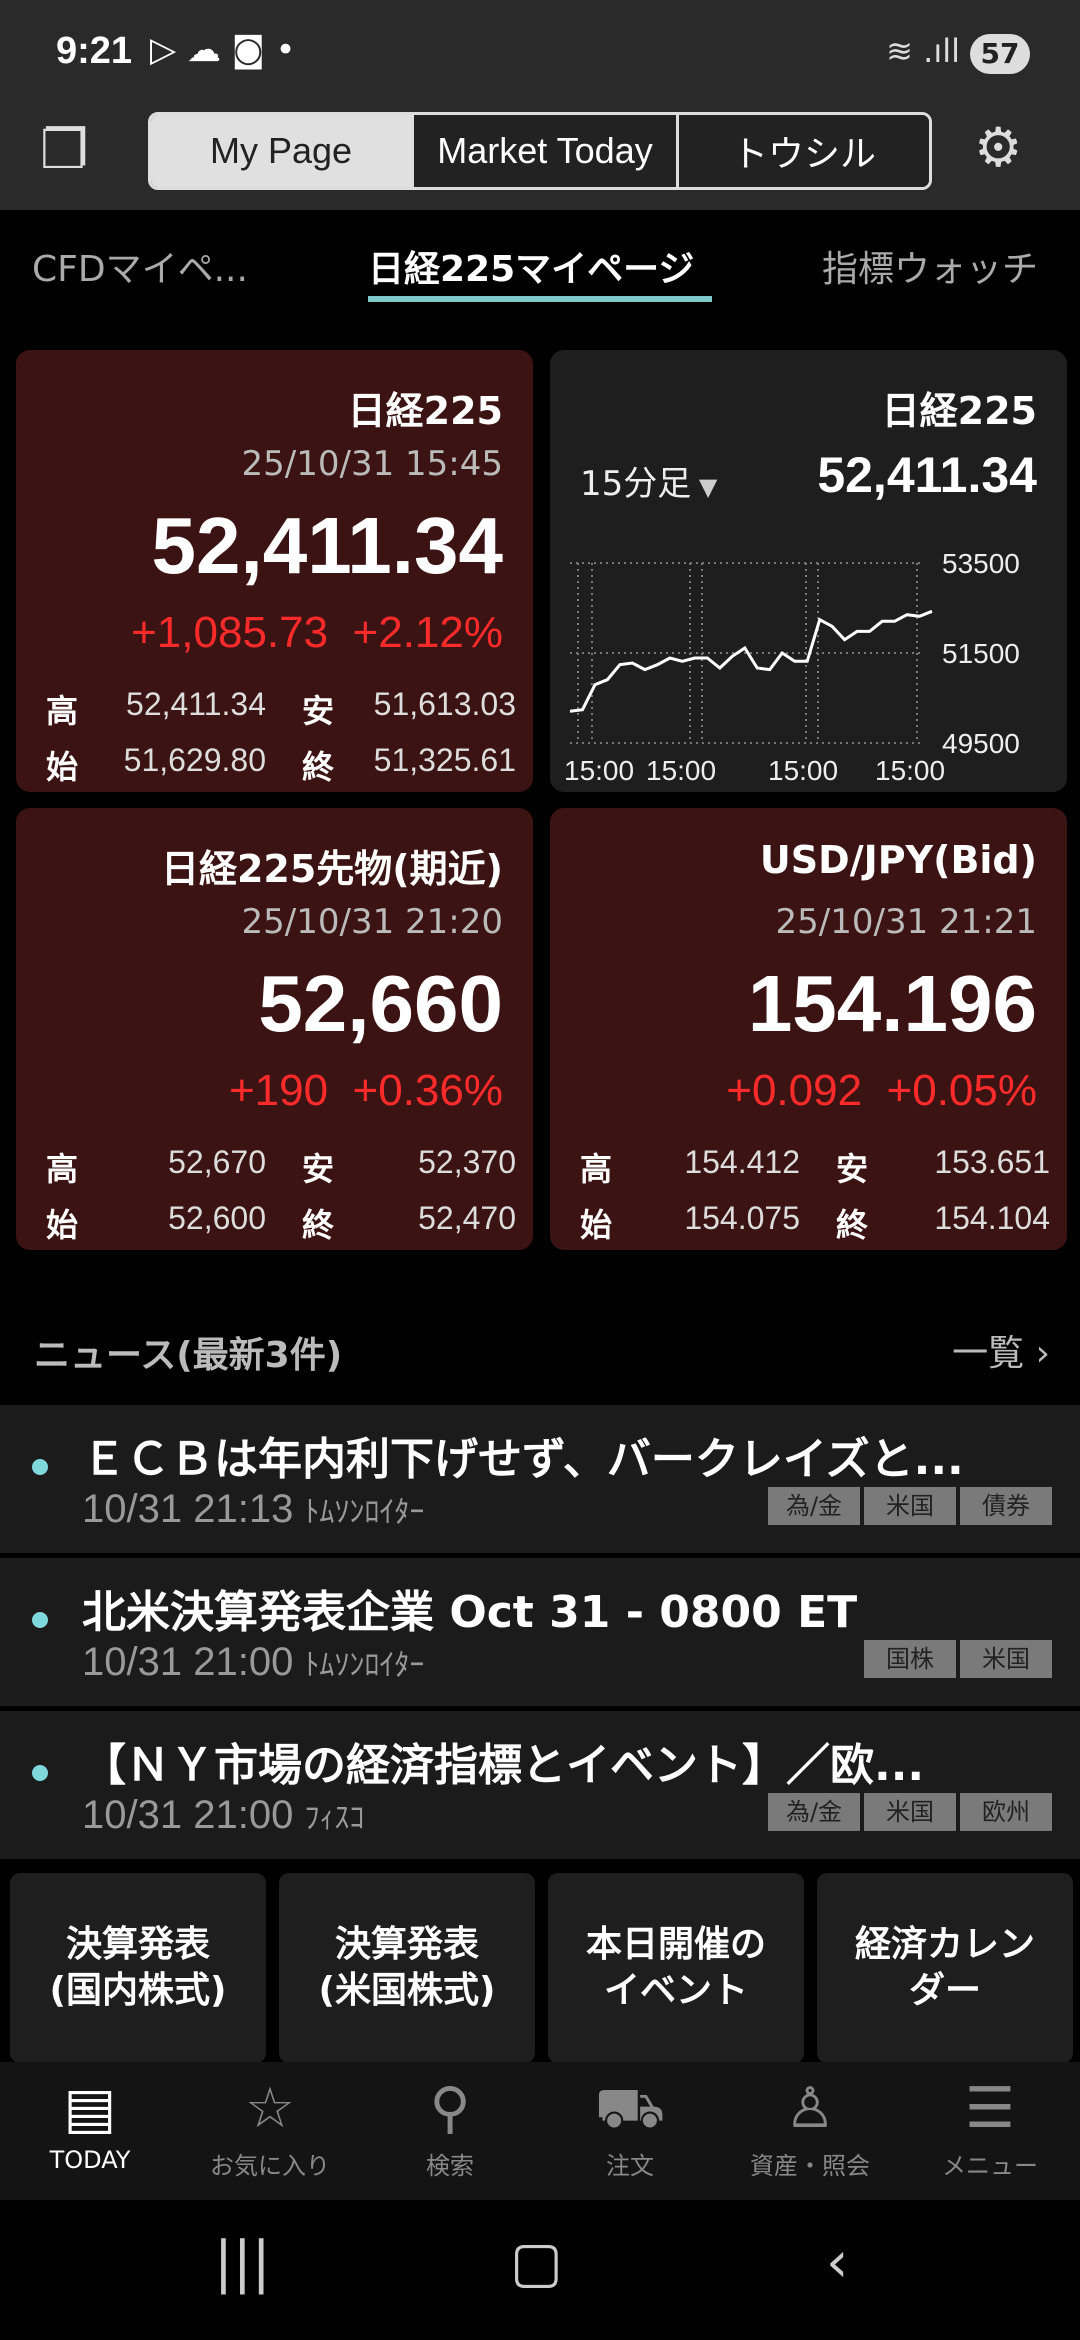 This screenshot has height=2340, width=1080. What do you see at coordinates (372, 464) in the screenshot?
I see `card-datetime: 25/10/31 15:45` at bounding box center [372, 464].